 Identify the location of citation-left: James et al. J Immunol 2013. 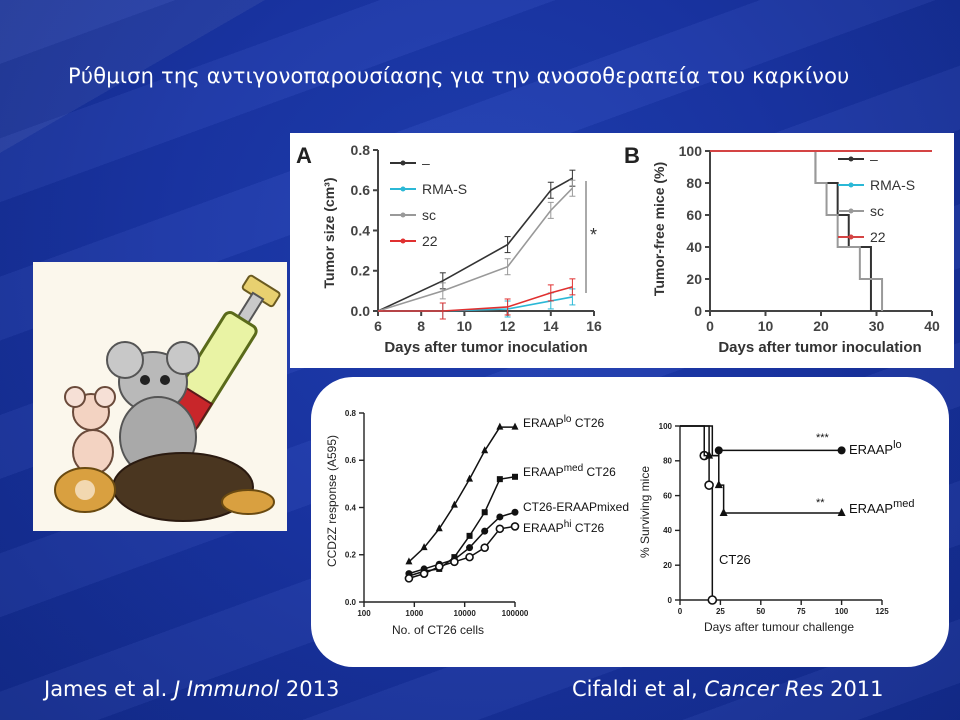
(191, 689).